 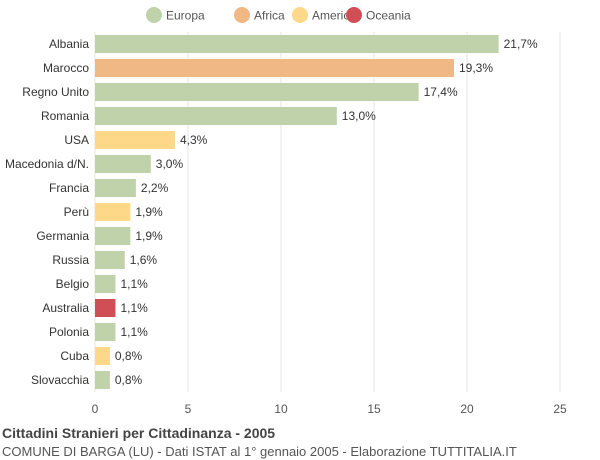 I want to click on bar-row: Australia 1,1%, so click(x=95, y=308).